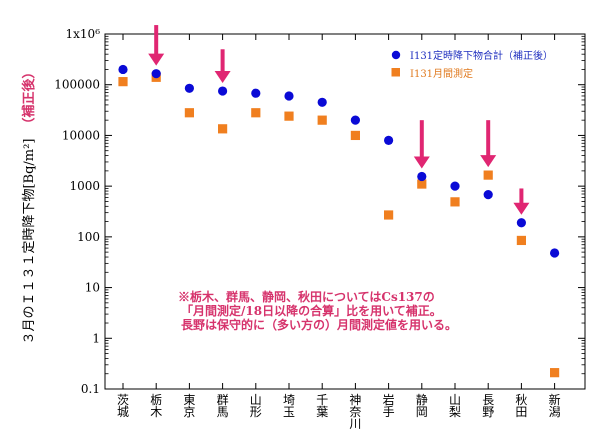 Image resolution: width=600 pixels, height=437 pixels. I want to click on y-tick-label: 1000, so click(84, 186).